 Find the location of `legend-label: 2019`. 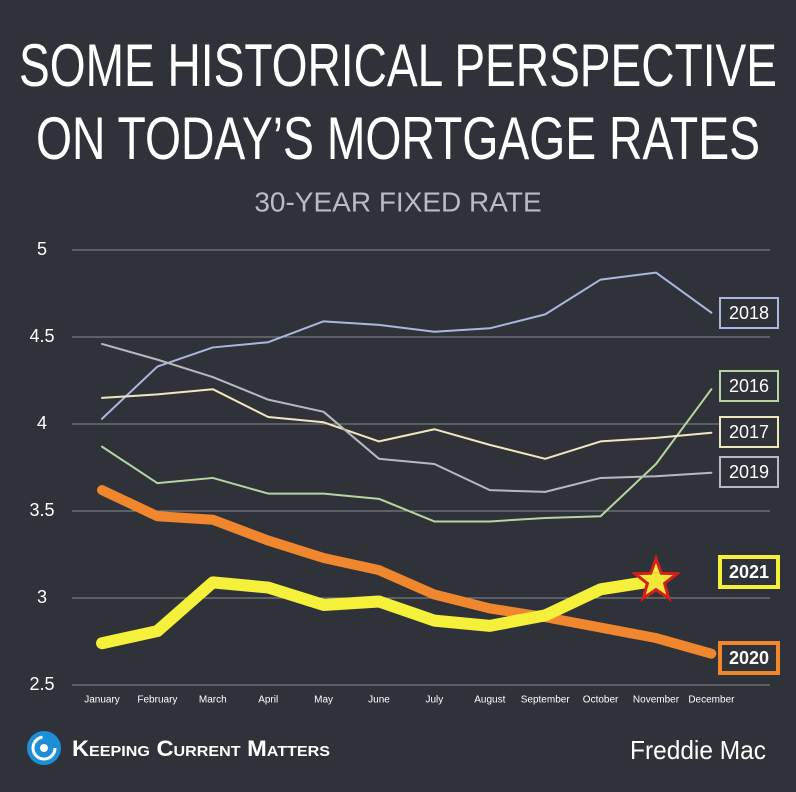

legend-label: 2019 is located at coordinates (749, 472).